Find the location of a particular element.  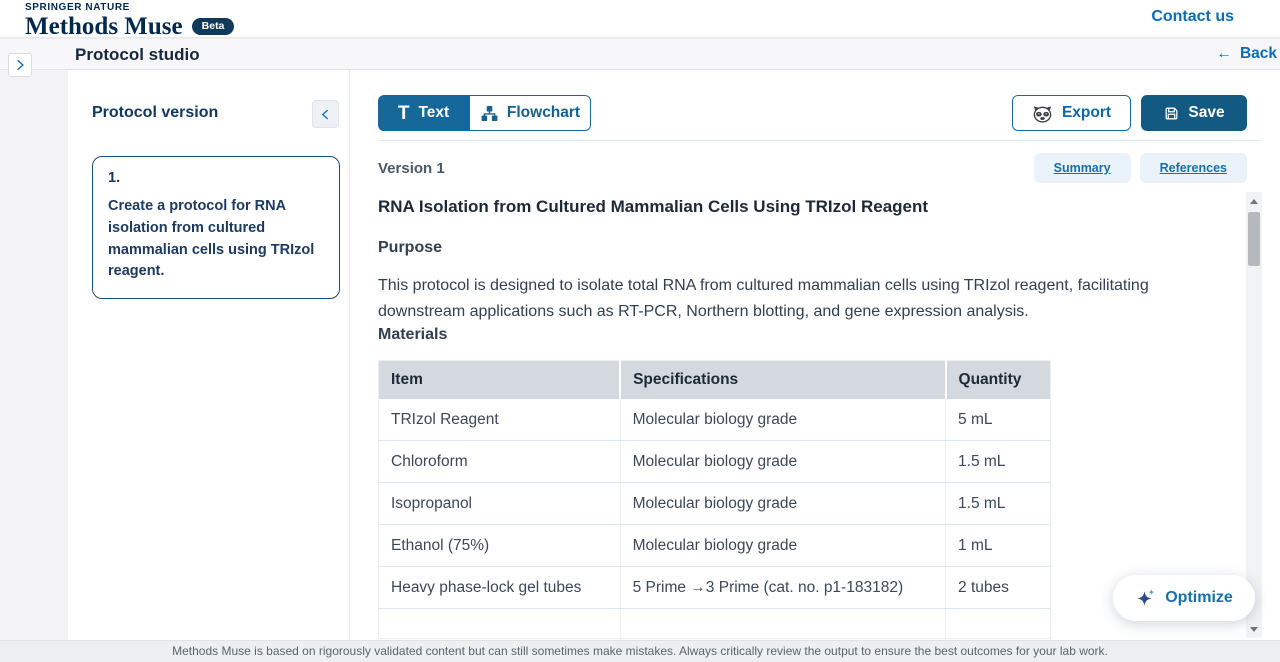

chevron-right-icon is located at coordinates (20, 65).